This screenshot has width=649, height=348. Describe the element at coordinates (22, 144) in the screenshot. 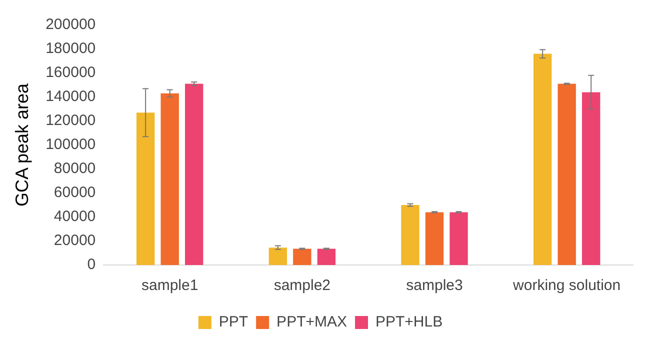

I see `y-axis-title: GCA peak area` at that location.